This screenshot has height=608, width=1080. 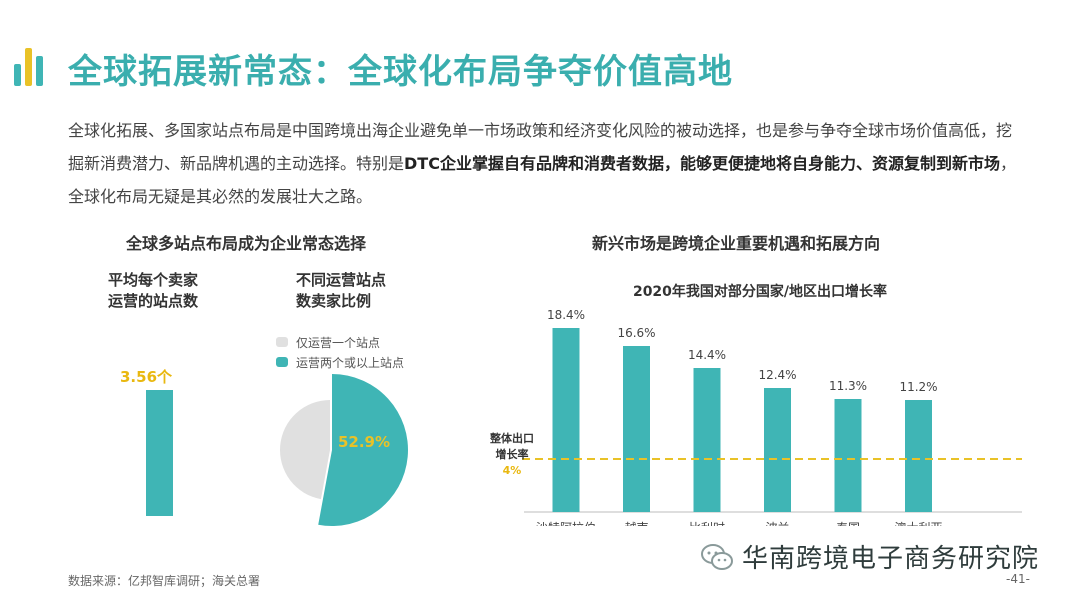 What do you see at coordinates (341, 280) in the screenshot?
I see `site-ratio-subtitle-line1: 不同运营站点` at bounding box center [341, 280].